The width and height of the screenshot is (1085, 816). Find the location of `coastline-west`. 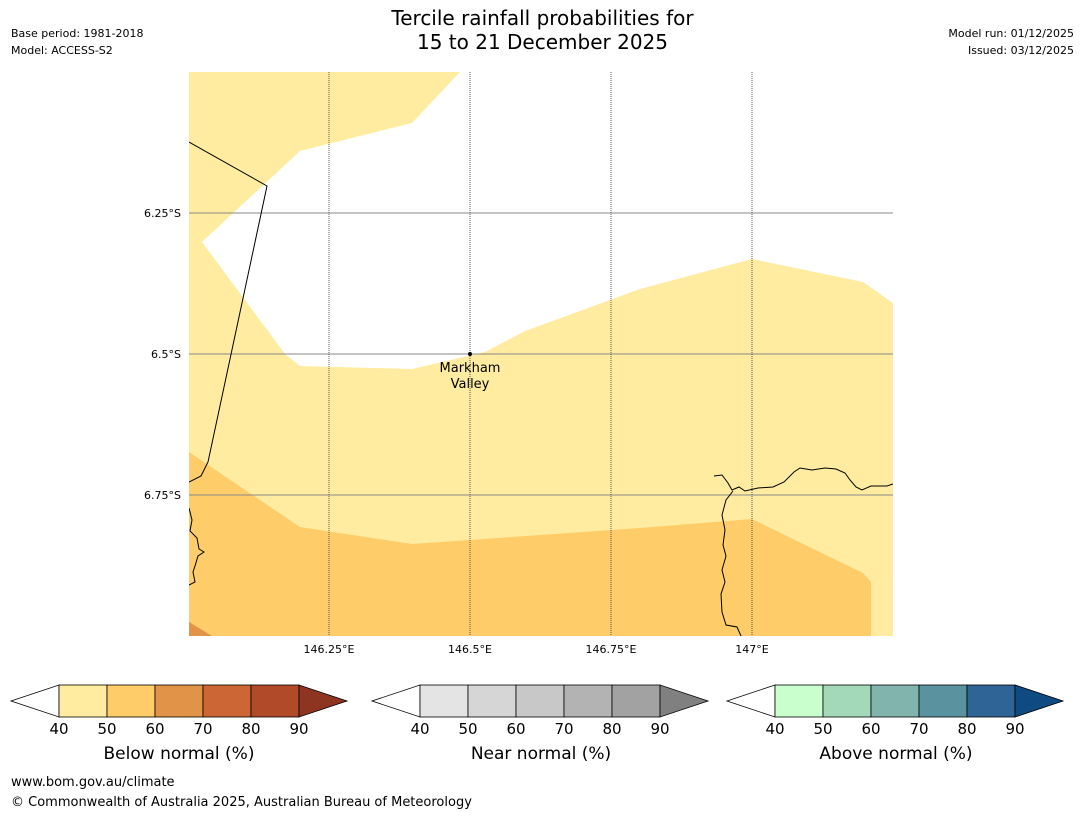

coastline-west is located at coordinates (197, 546).